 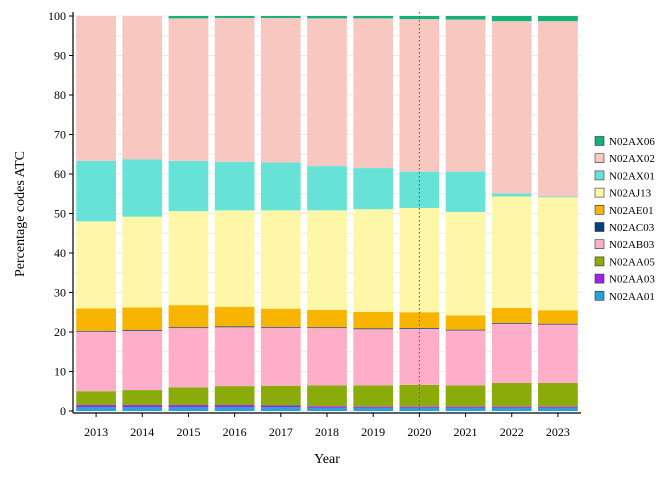 I want to click on bar-segment-N02AE01-2014, so click(x=142, y=319).